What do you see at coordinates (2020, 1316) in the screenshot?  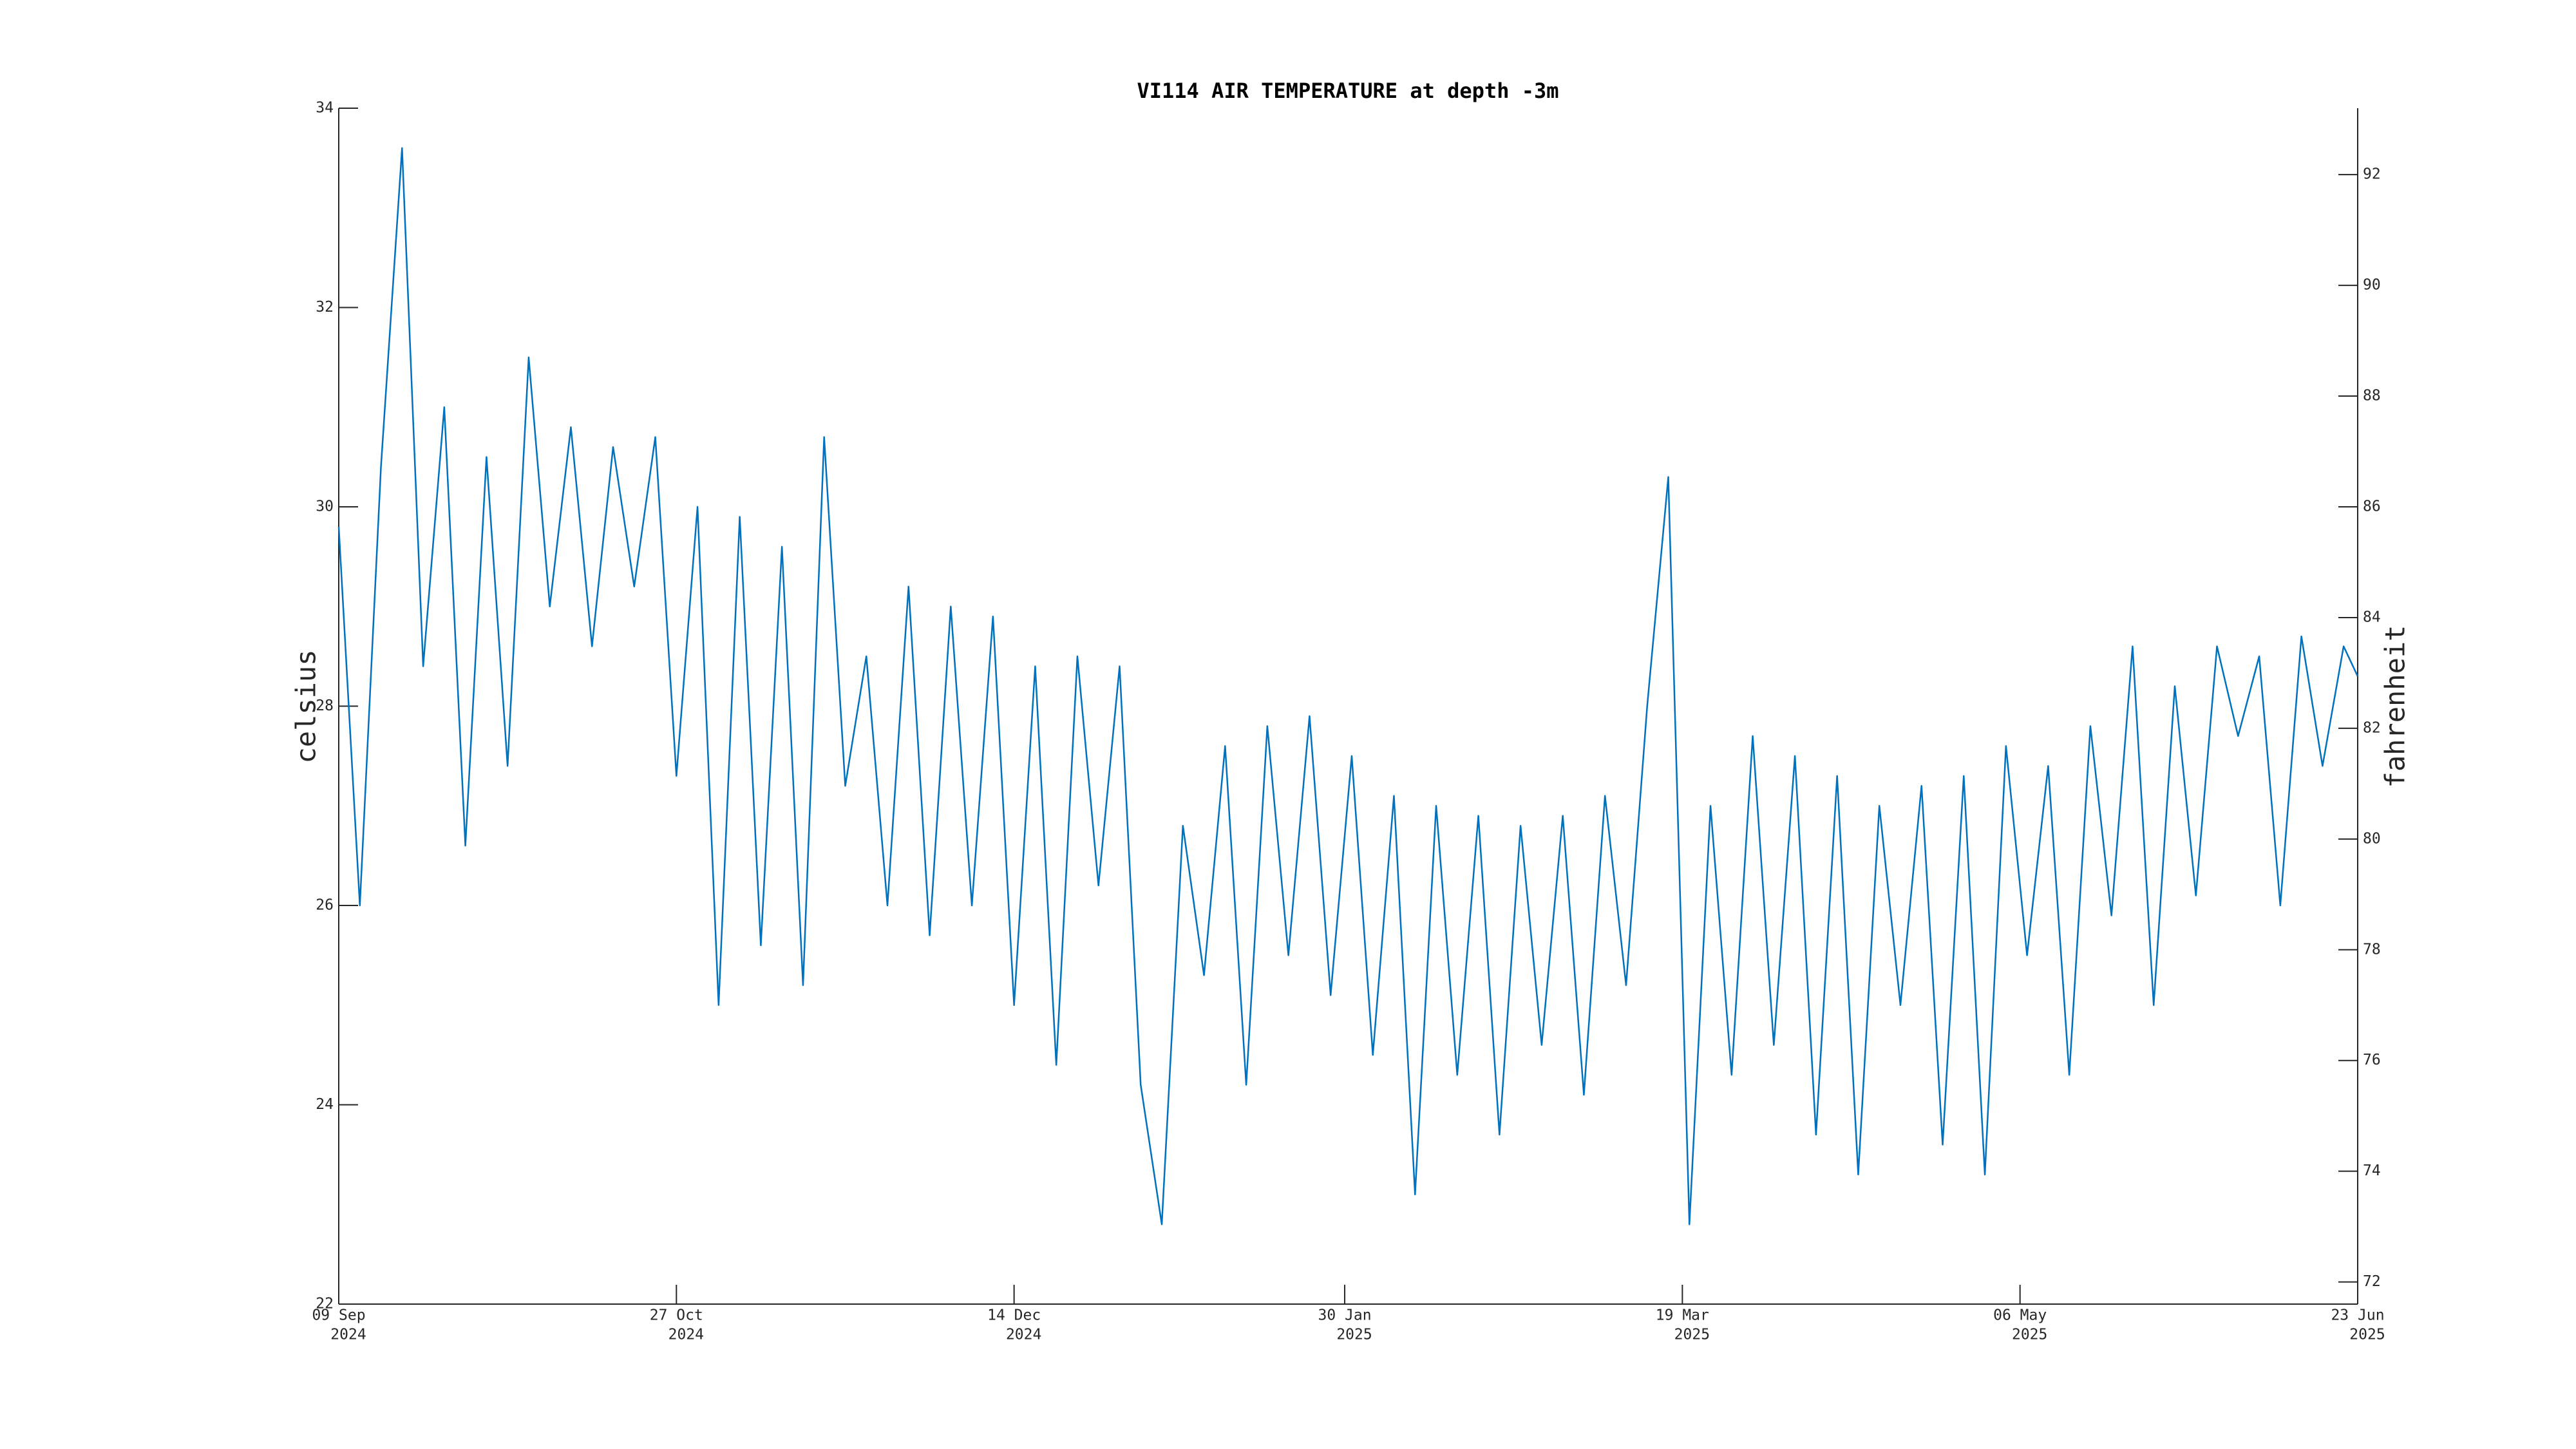 I see `x-tick-label: 06 May` at bounding box center [2020, 1316].